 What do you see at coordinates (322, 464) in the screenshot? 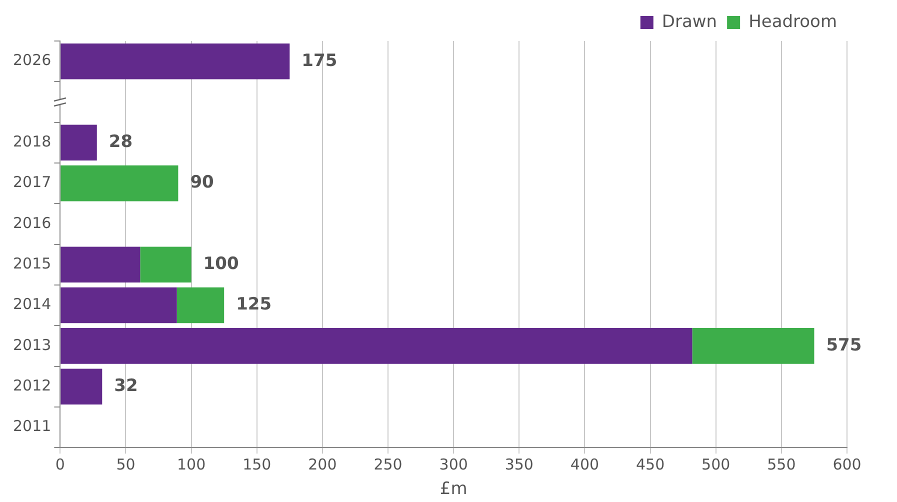
I see `x-tick-label: 200` at bounding box center [322, 464].